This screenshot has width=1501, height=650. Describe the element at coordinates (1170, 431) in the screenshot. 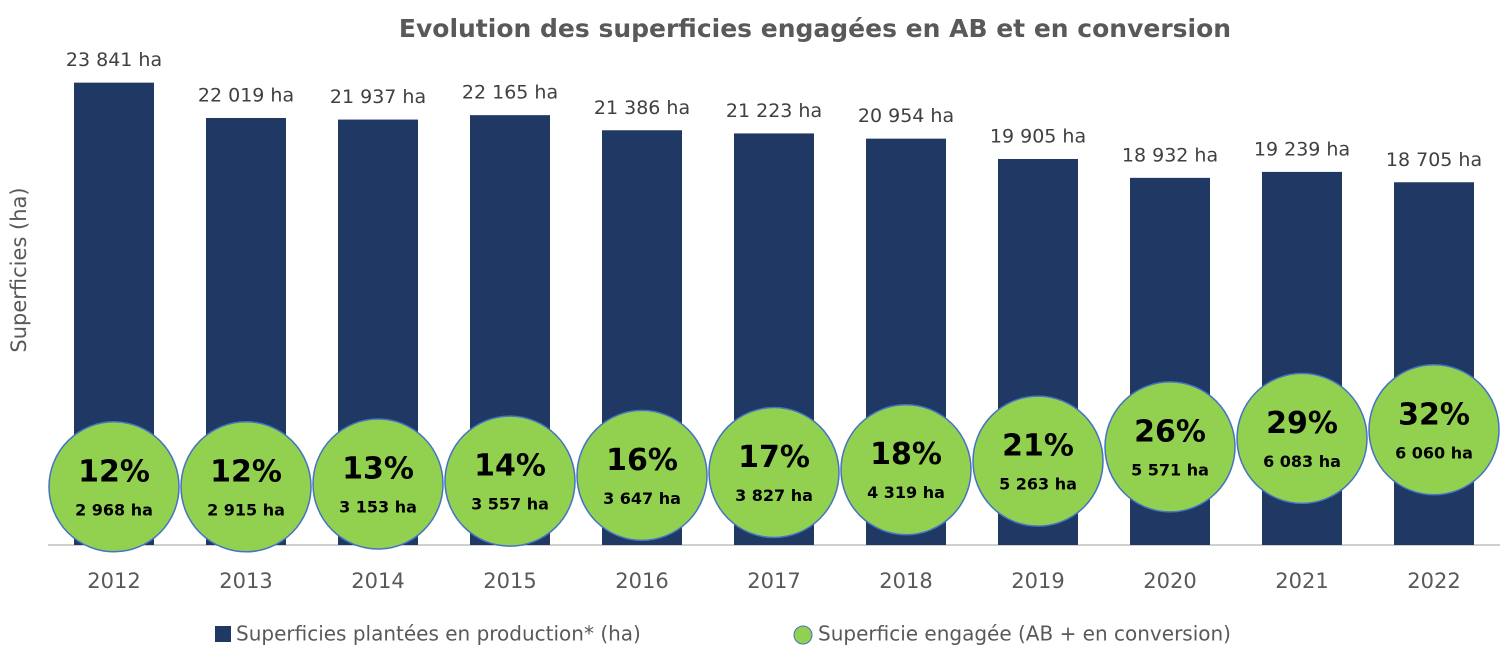

I see `share-label: 26%` at that location.